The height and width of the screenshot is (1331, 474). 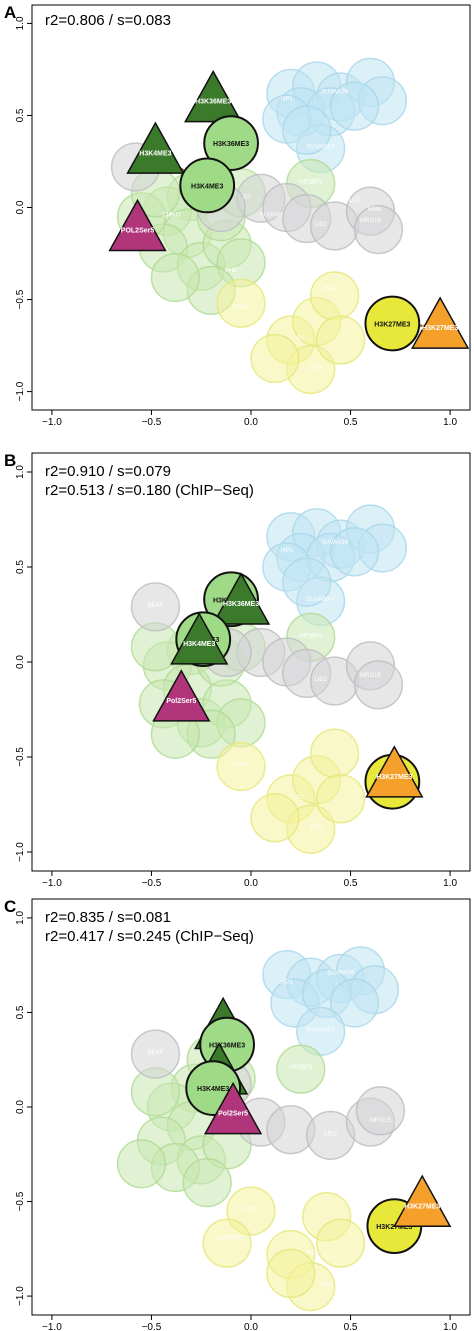 What do you see at coordinates (156, 1053) in the screenshot?
I see `background-label: BEAF` at bounding box center [156, 1053].